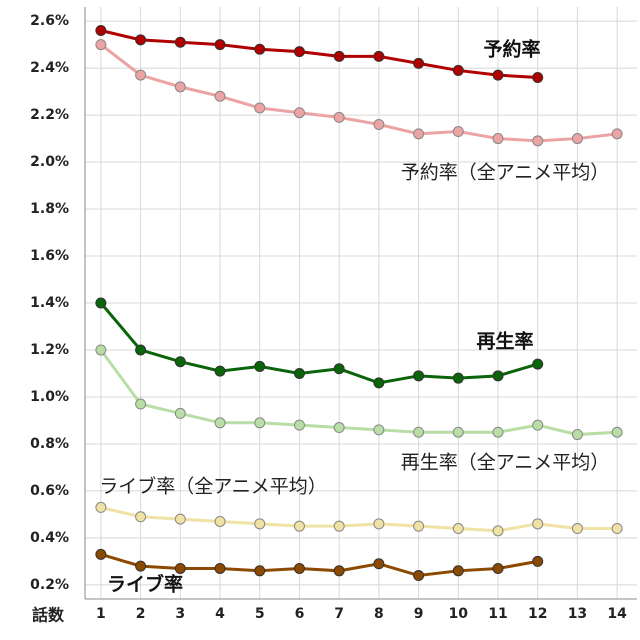 The image size is (640, 640). What do you see at coordinates (49, 162) in the screenshot?
I see `y-tick-label: 2.0%` at bounding box center [49, 162].